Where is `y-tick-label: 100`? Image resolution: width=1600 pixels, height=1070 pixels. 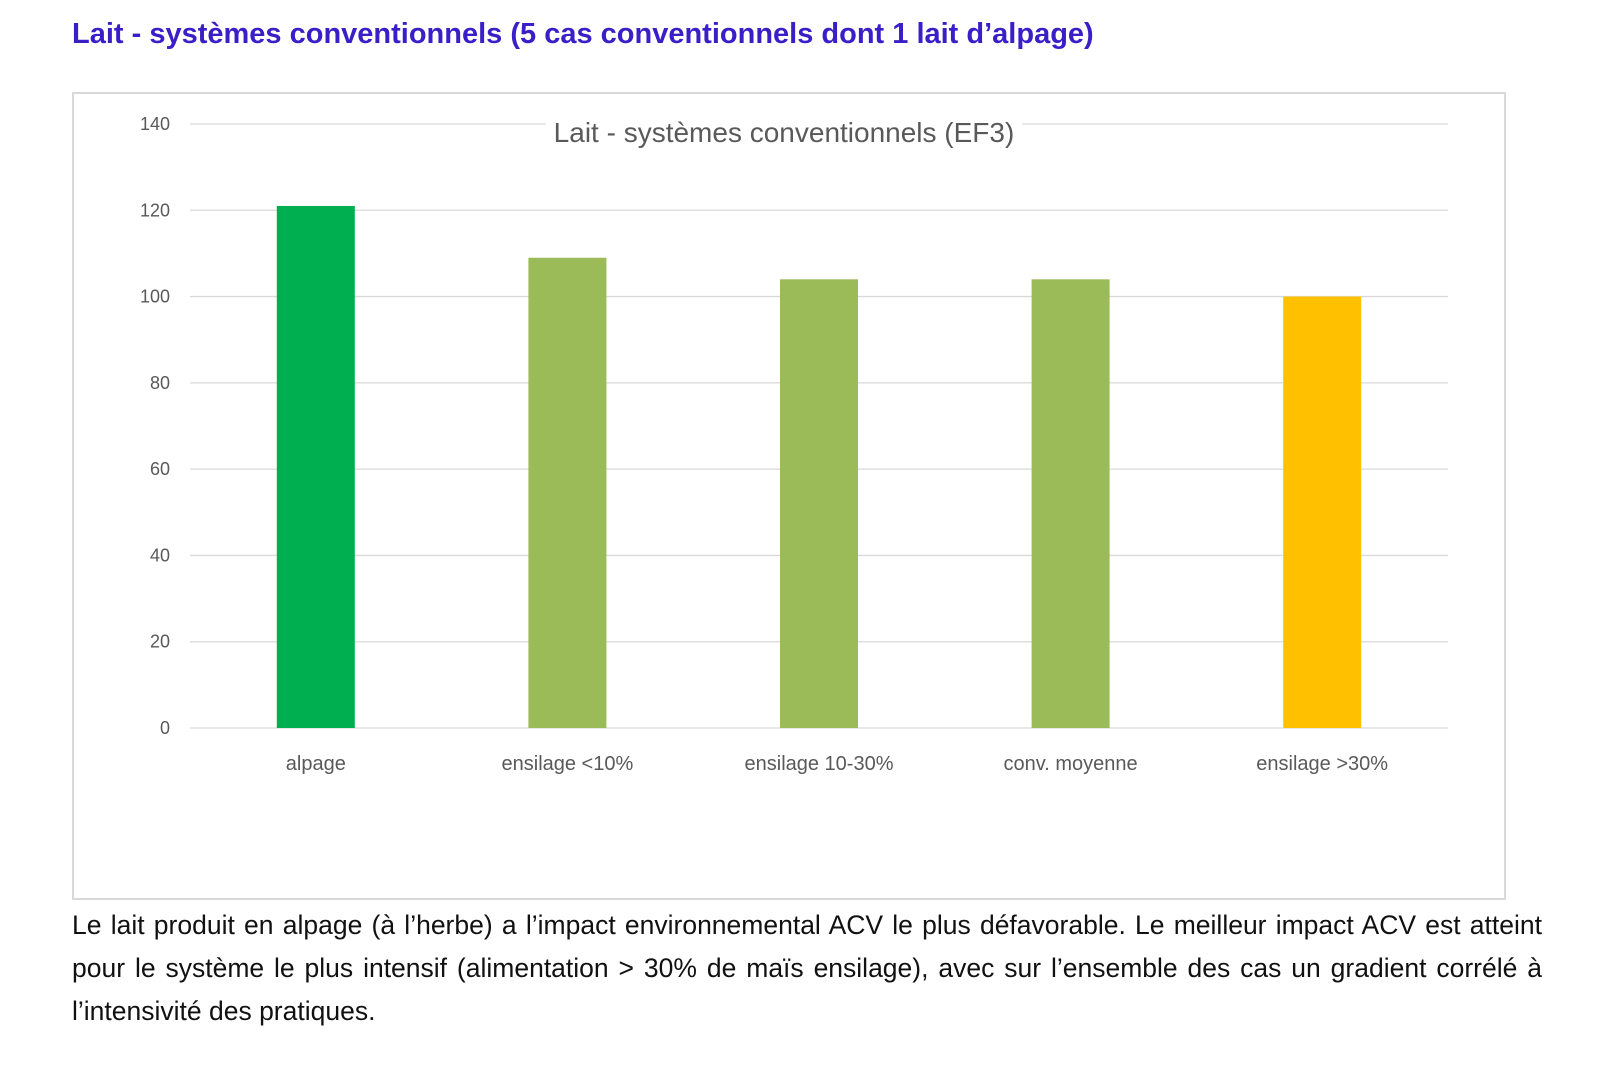 y-tick-label: 100 is located at coordinates (155, 297).